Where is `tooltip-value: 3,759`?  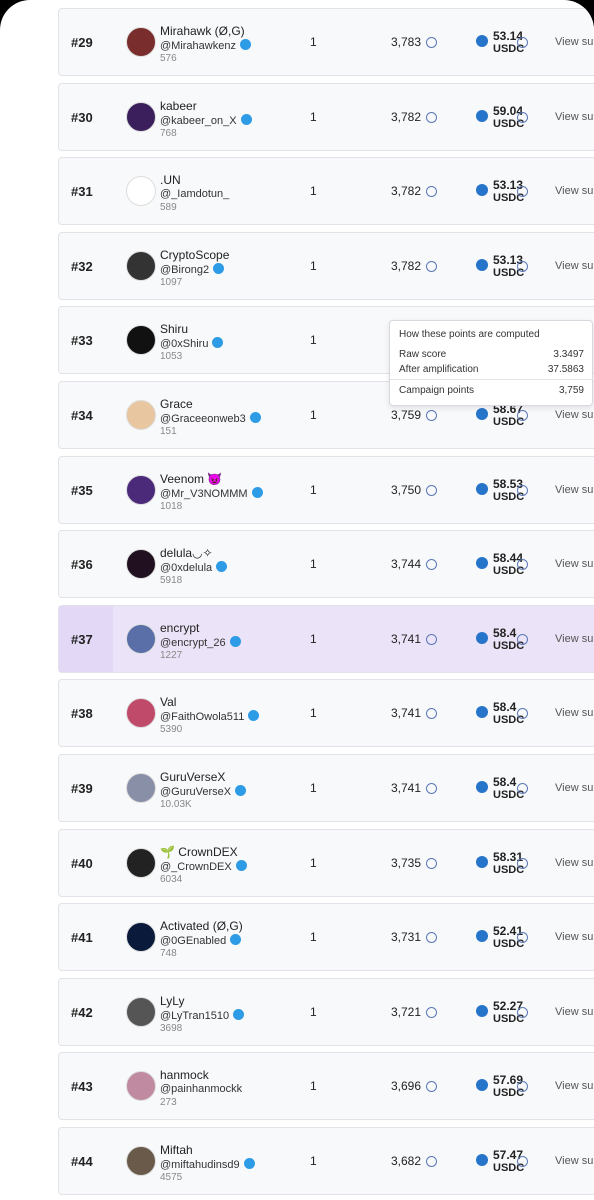
tooltip-value: 3,759 is located at coordinates (571, 390).